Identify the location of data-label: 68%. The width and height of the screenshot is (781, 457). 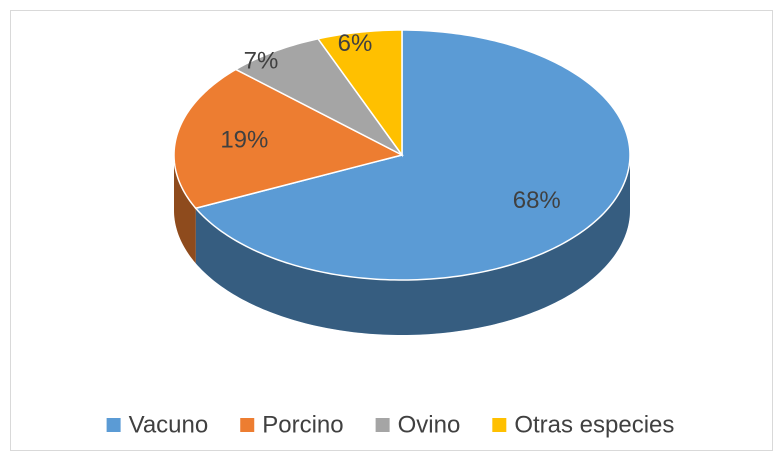
(537, 200).